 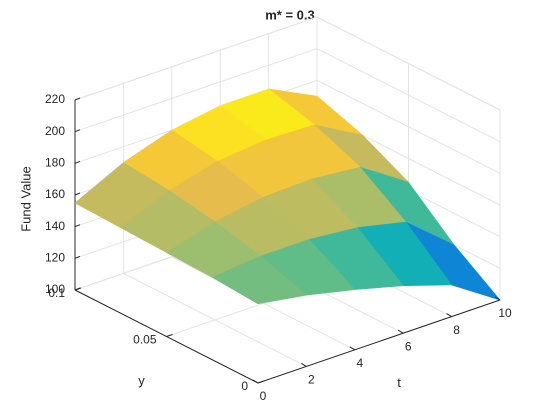 I want to click on x-axis-label: t, so click(x=399, y=382).